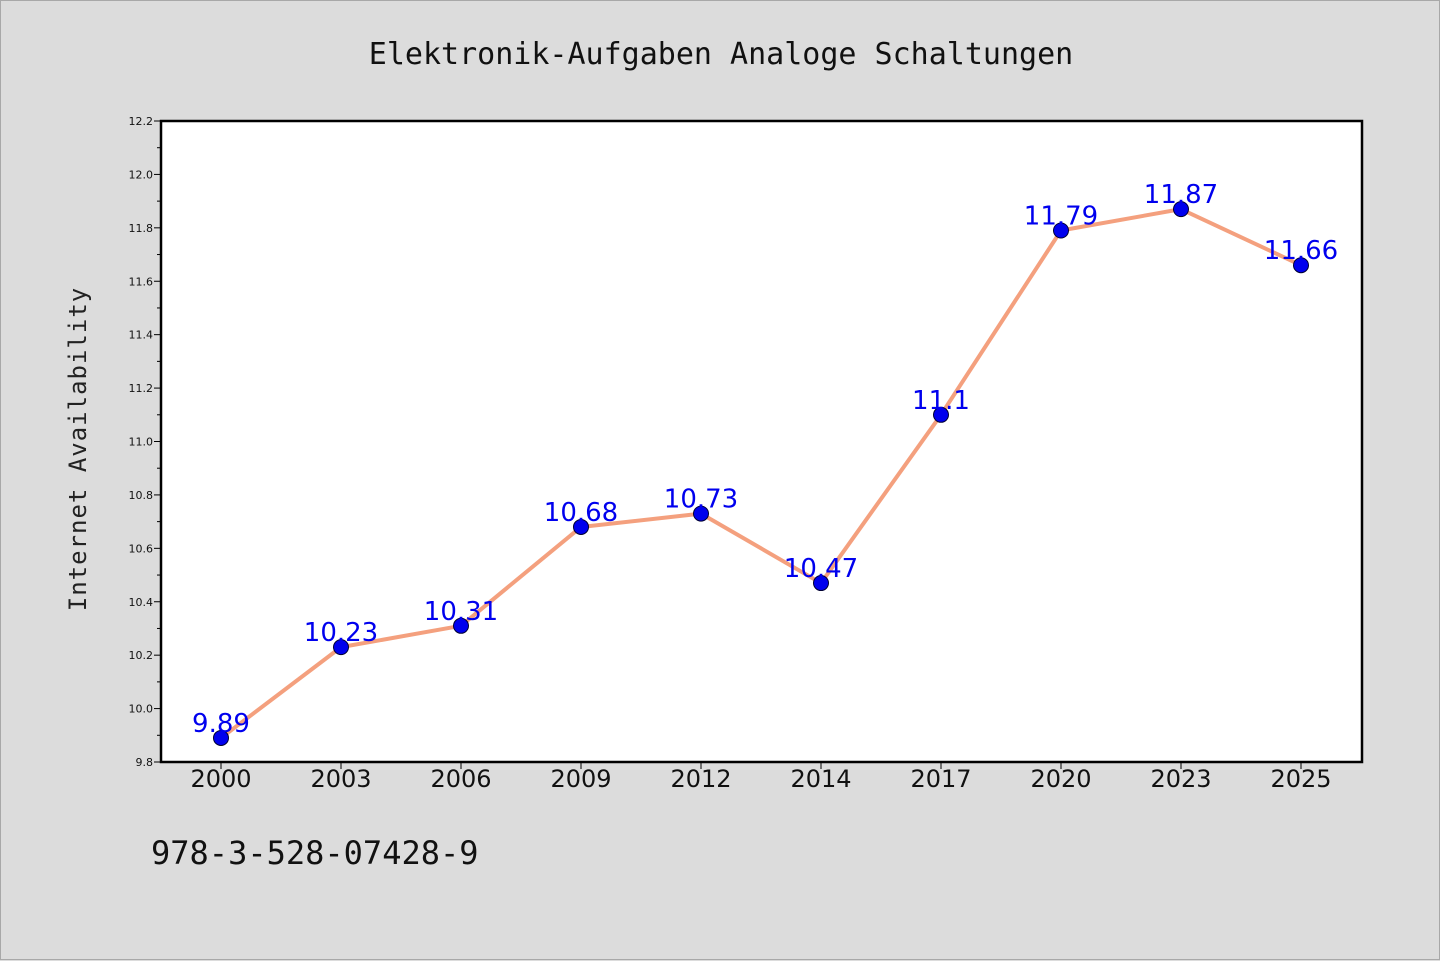  What do you see at coordinates (220, 779) in the screenshot?
I see `x-tick-label: 2000` at bounding box center [220, 779].